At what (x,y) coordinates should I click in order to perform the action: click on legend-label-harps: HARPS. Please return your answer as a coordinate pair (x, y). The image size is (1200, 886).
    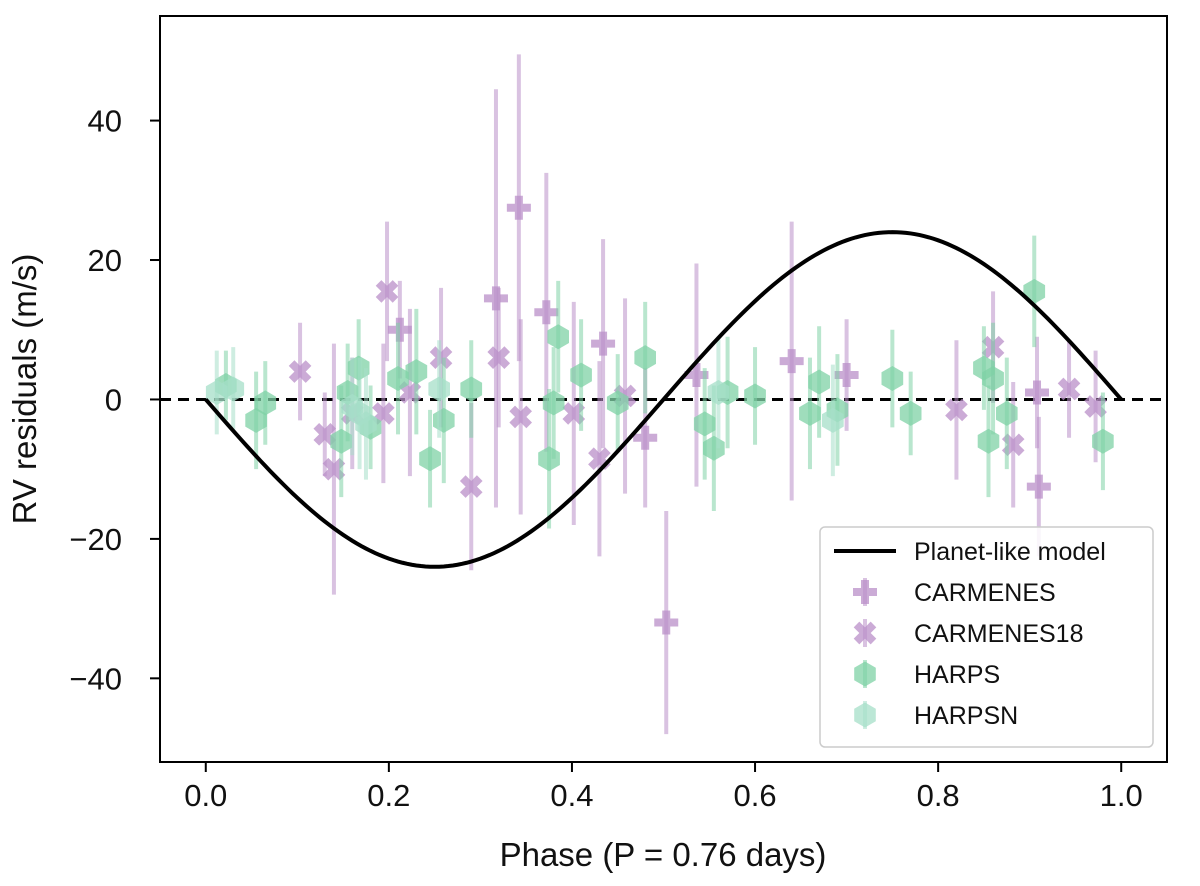
    Looking at the image, I should click on (957, 675).